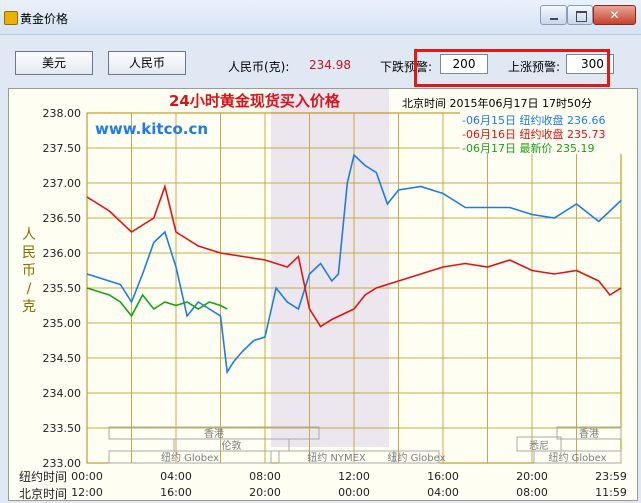  I want to click on x-tick-bj: 00:00, so click(354, 492).